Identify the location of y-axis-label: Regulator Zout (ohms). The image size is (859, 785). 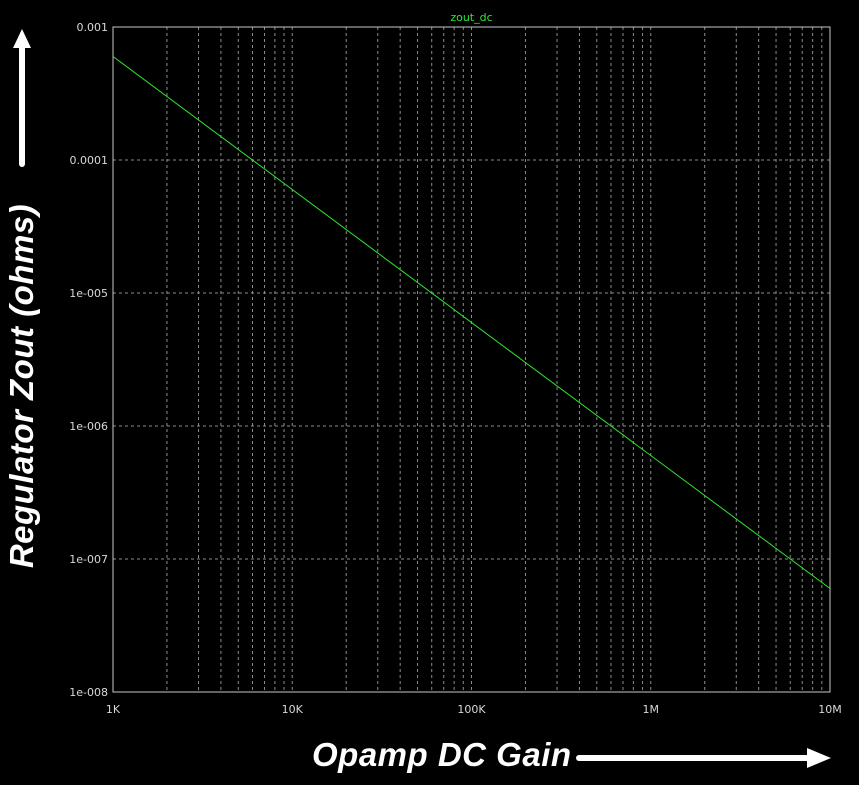
(21, 386).